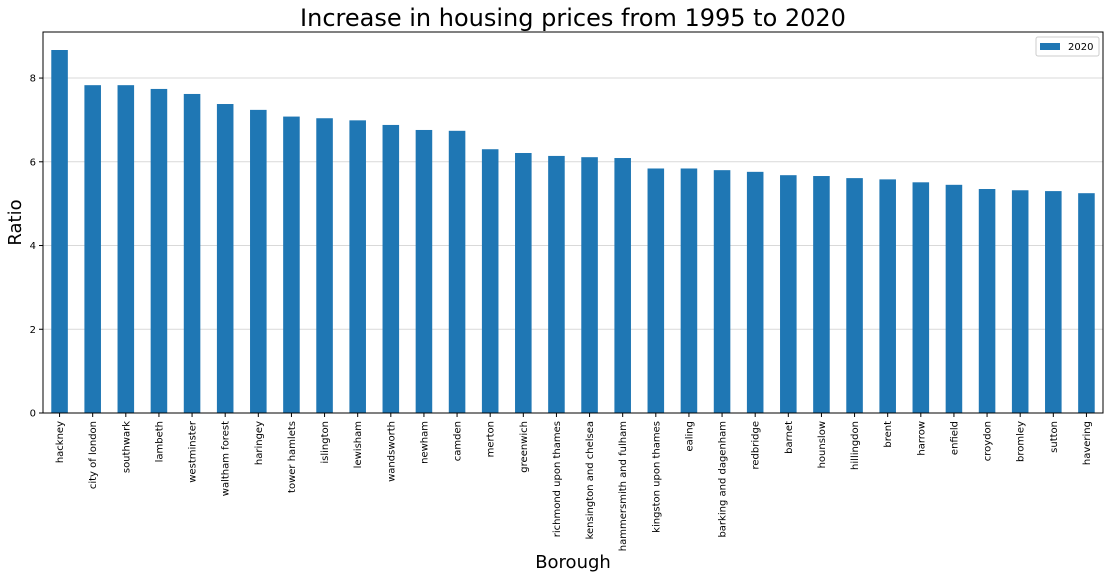 Image resolution: width=1109 pixels, height=579 pixels. Describe the element at coordinates (259, 443) in the screenshot. I see `x-tick-label: haringey` at that location.